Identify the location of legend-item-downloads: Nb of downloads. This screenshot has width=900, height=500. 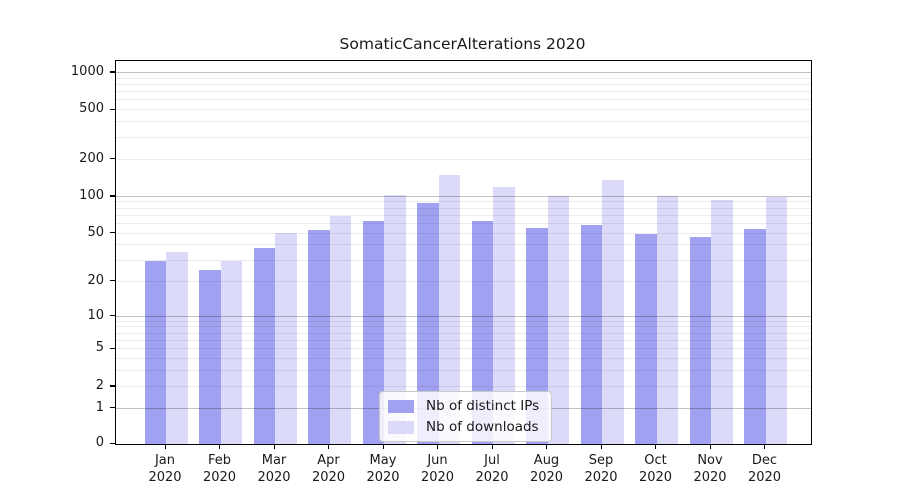
(463, 427).